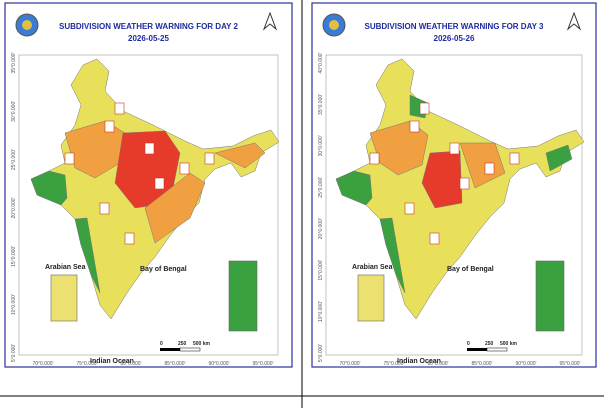  Describe the element at coordinates (148, 38) in the screenshot. I see `map-date: 2026-05-25` at that location.